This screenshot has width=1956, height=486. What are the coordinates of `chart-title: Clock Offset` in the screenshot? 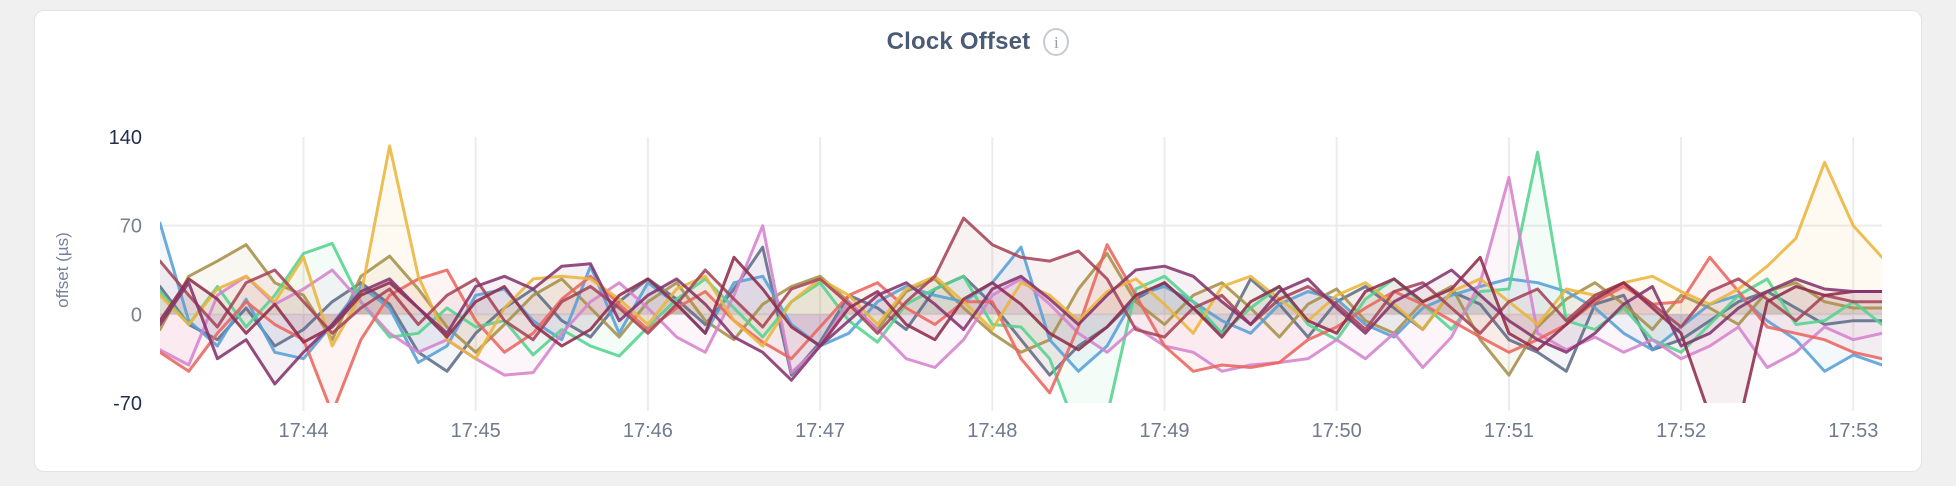 It's located at (958, 41).